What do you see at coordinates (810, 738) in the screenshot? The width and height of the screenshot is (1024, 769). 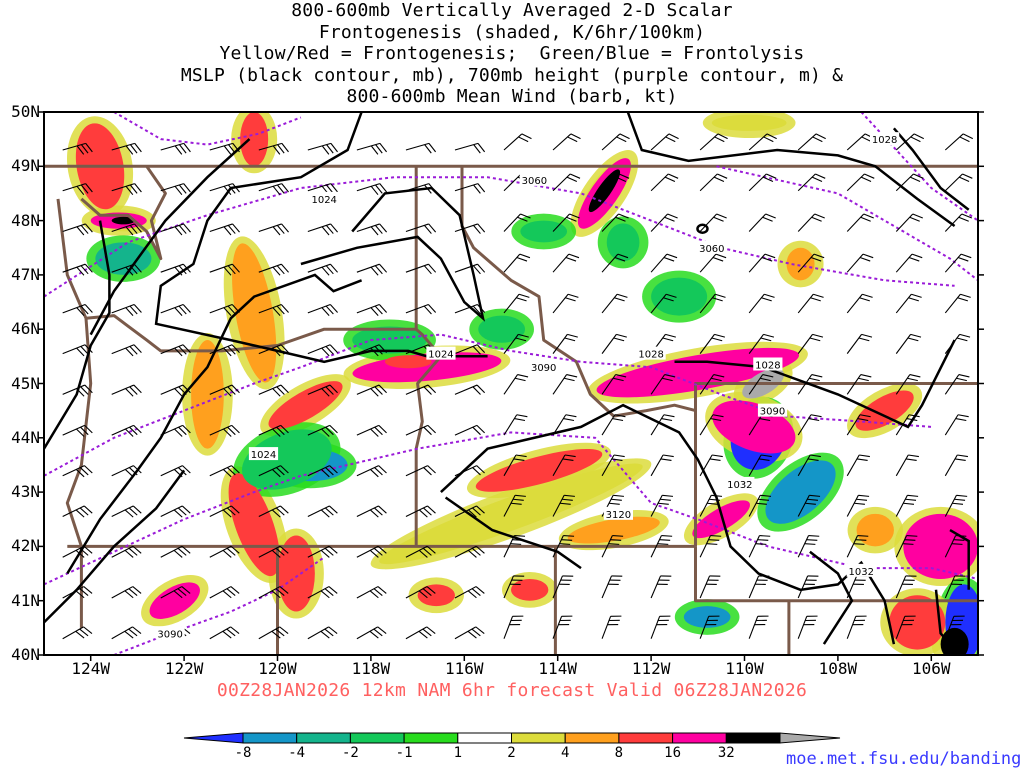 I see `colorbar-max-arrow` at bounding box center [810, 738].